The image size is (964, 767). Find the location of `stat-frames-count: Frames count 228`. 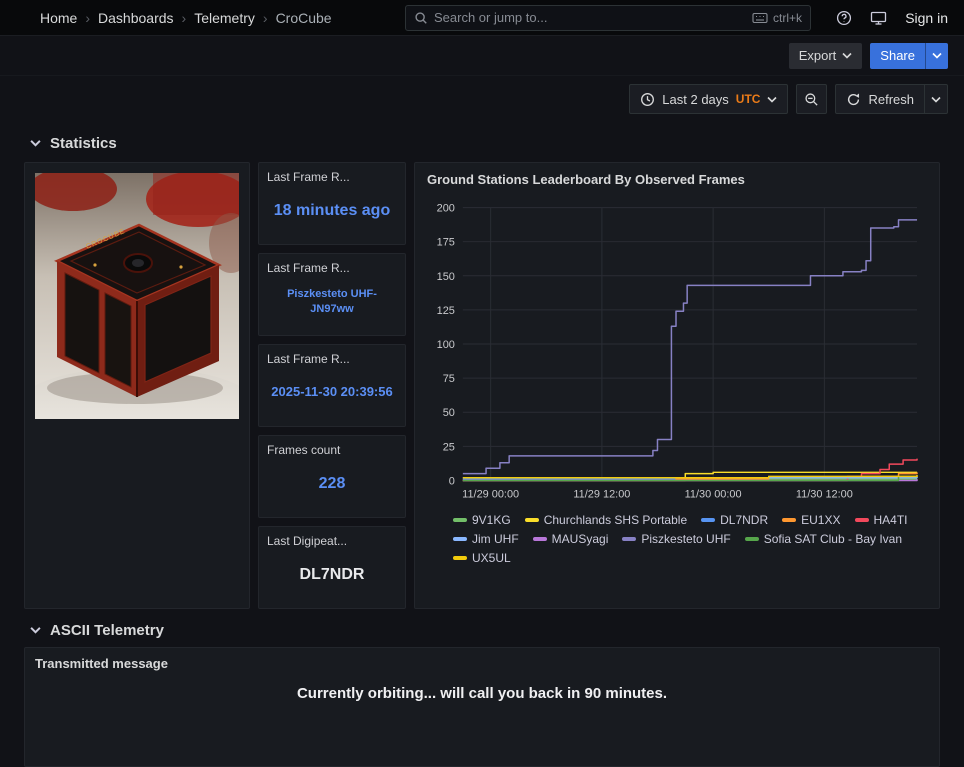

stat-frames-count: Frames count 228 is located at coordinates (332, 476).